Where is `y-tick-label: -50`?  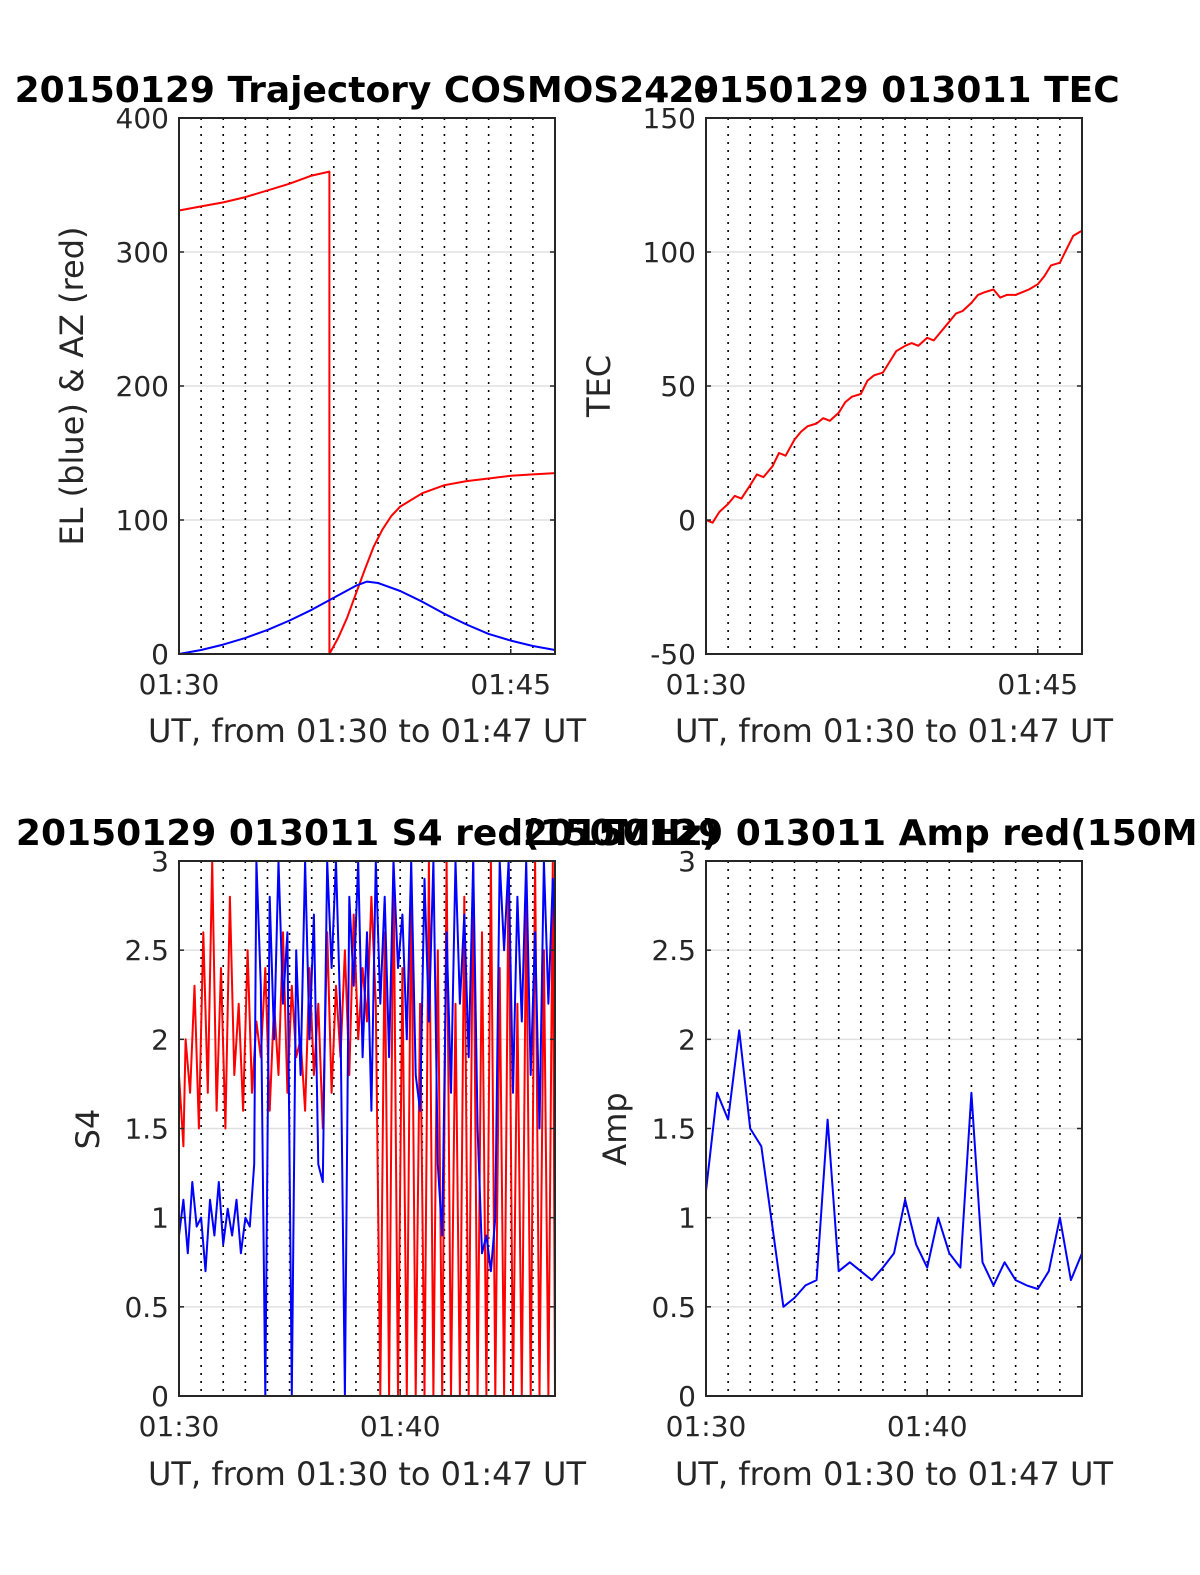
y-tick-label: -50 is located at coordinates (673, 654).